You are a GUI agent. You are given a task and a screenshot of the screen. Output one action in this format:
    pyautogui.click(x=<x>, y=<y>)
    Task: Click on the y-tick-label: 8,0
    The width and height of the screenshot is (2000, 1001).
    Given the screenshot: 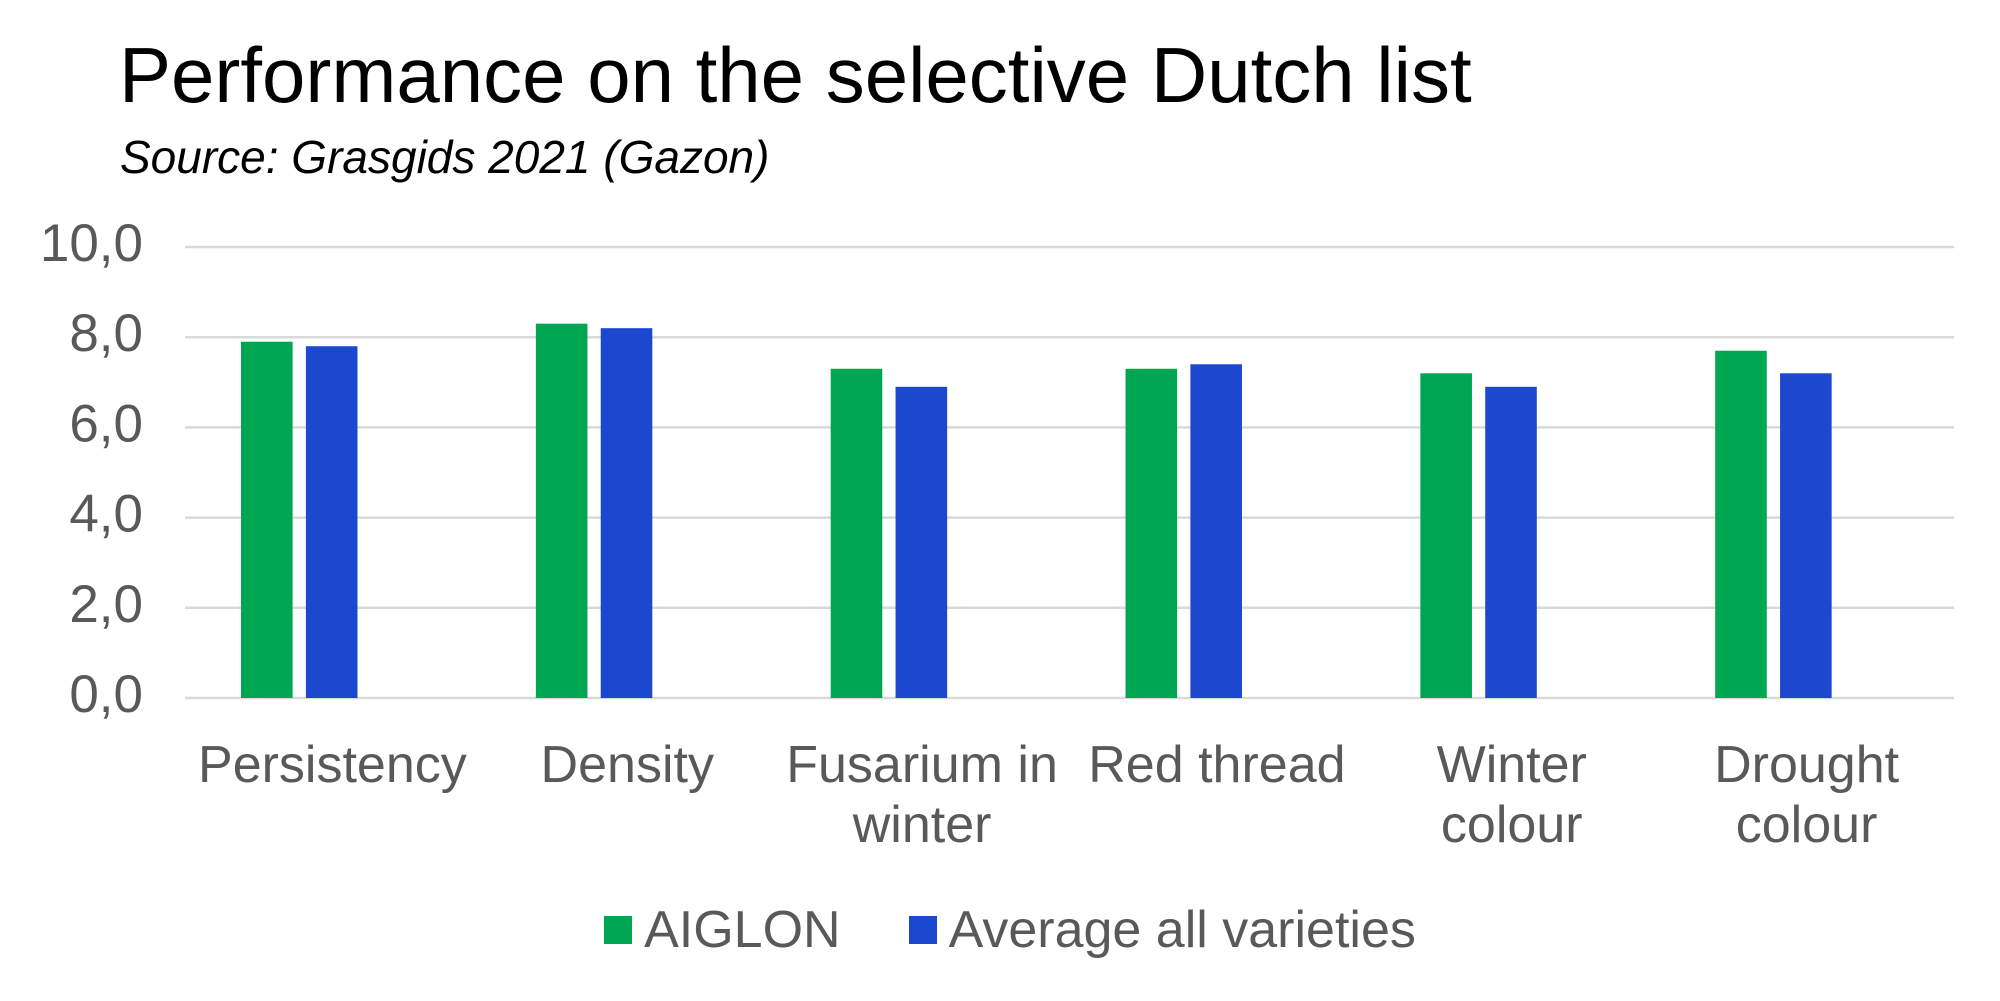 What is the action you would take?
    pyautogui.click(x=106, y=333)
    